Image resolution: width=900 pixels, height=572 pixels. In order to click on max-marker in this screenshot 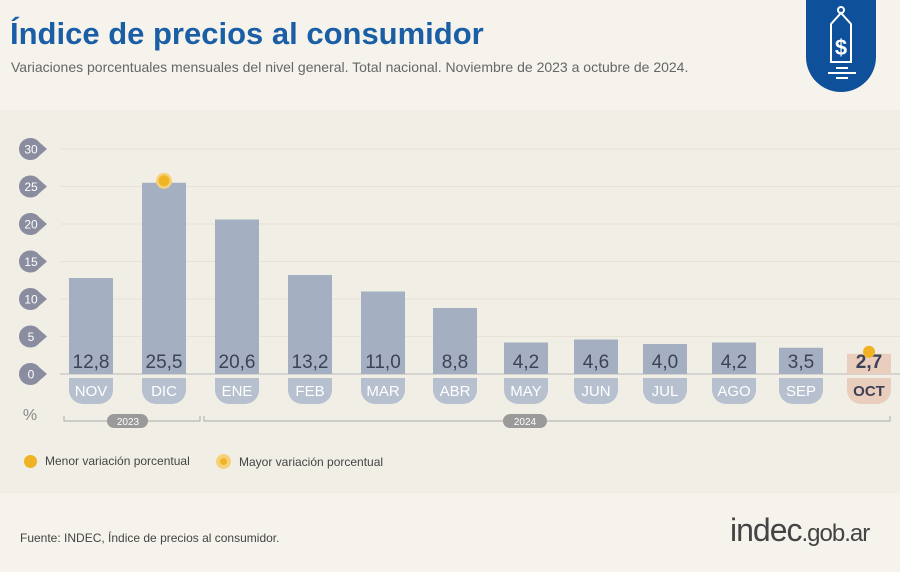, I will do `click(164, 181)`.